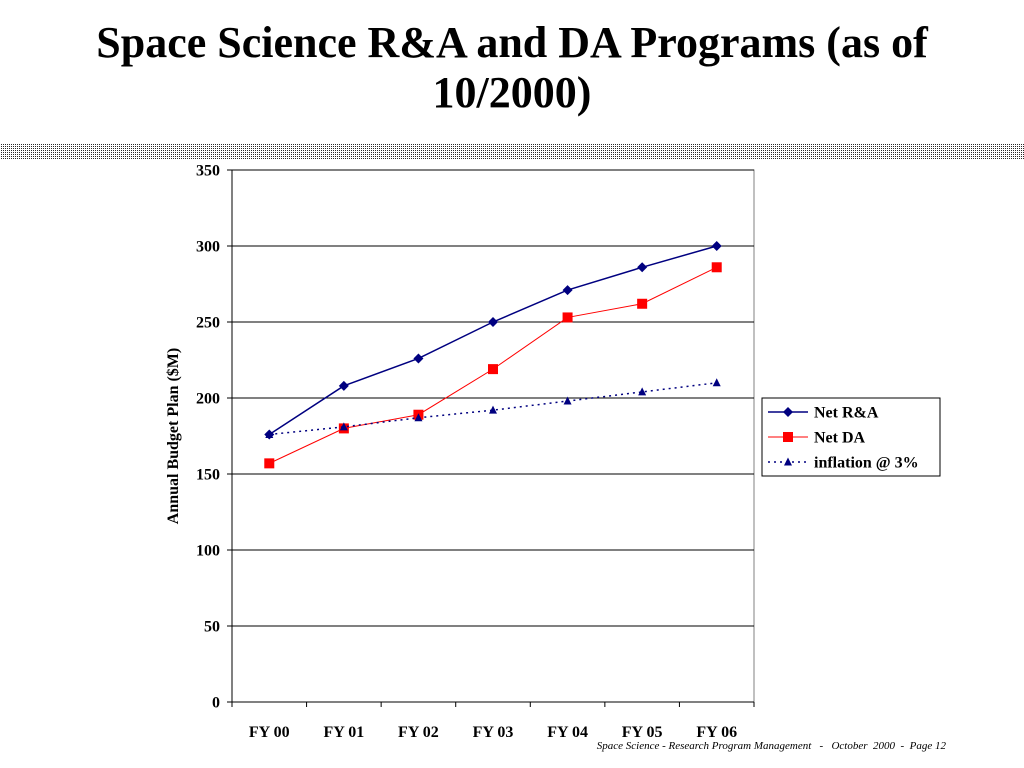 This screenshot has width=1024, height=768. I want to click on y-tick-label: 350, so click(208, 171).